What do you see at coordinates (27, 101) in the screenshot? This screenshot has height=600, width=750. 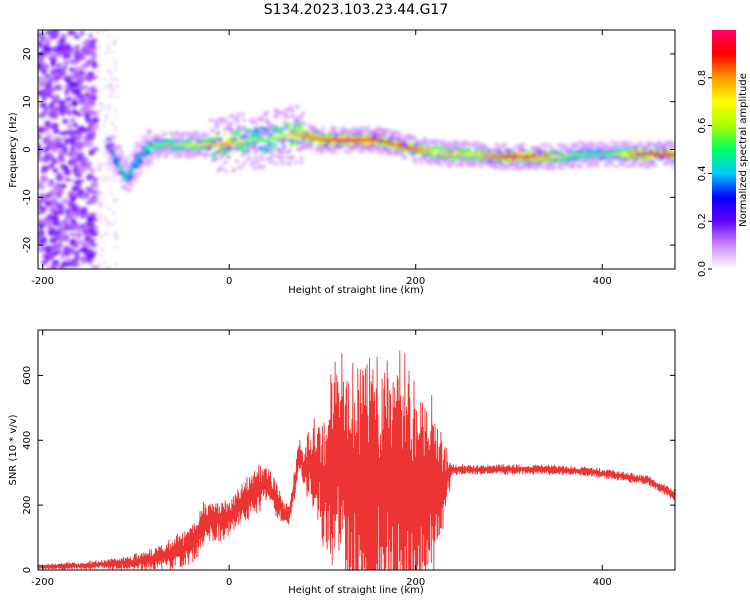 I see `spectrogram-y-tick-label: 10` at bounding box center [27, 101].